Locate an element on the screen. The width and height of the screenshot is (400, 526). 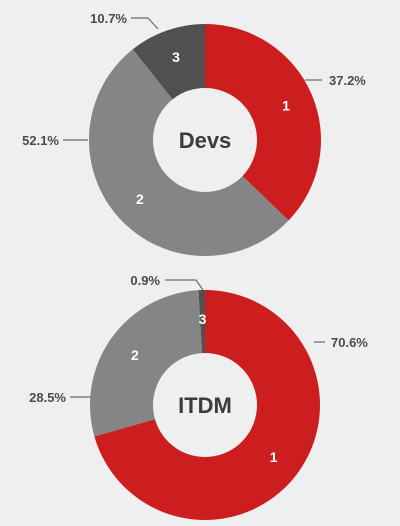
itdm-slice-3-percent: 0.9% is located at coordinates (145, 280).